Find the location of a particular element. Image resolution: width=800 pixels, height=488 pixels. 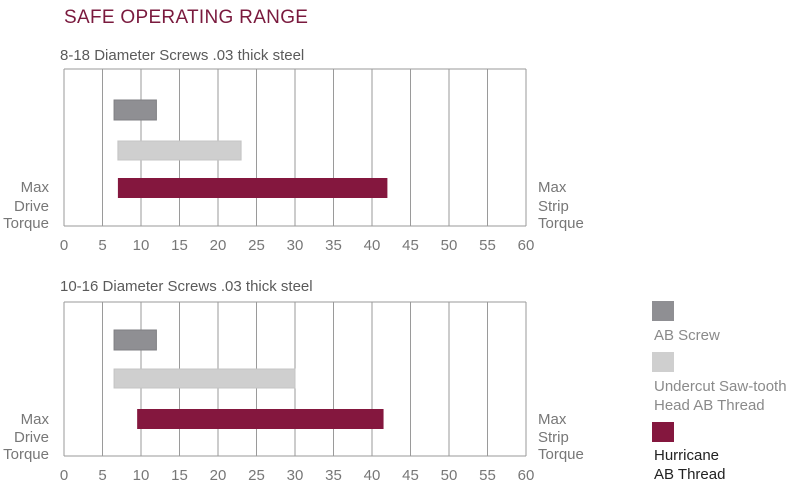

legend-label-undercut: Undercut Saw-tooth Head AB Thread is located at coordinates (724, 396).